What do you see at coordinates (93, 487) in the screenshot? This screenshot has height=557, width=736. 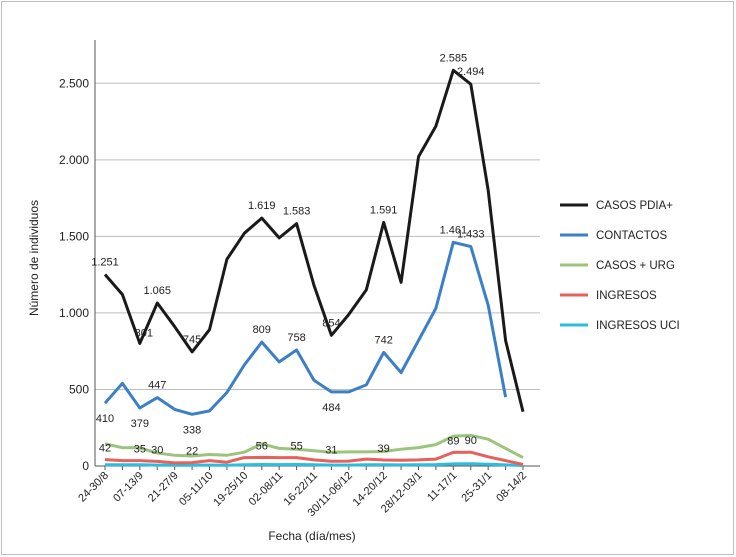 I see `x-tick-label: 24-30/8` at bounding box center [93, 487].